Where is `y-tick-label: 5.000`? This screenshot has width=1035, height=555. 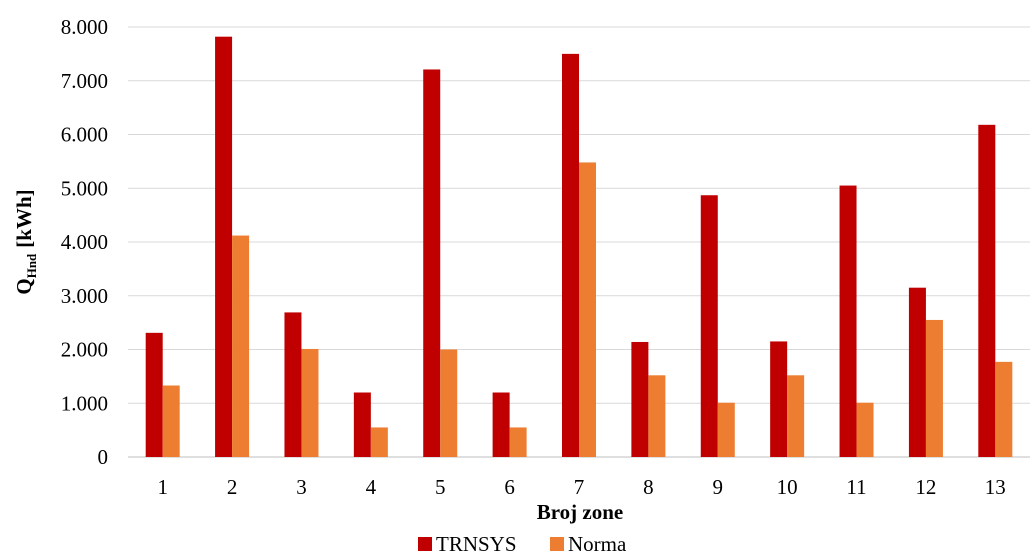 y-tick-label: 5.000 is located at coordinates (84, 188).